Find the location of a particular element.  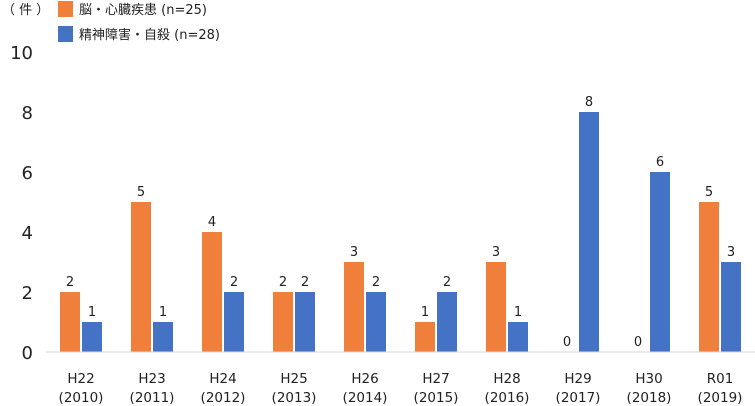

bar-mental-suicide-h25 is located at coordinates (305, 322).